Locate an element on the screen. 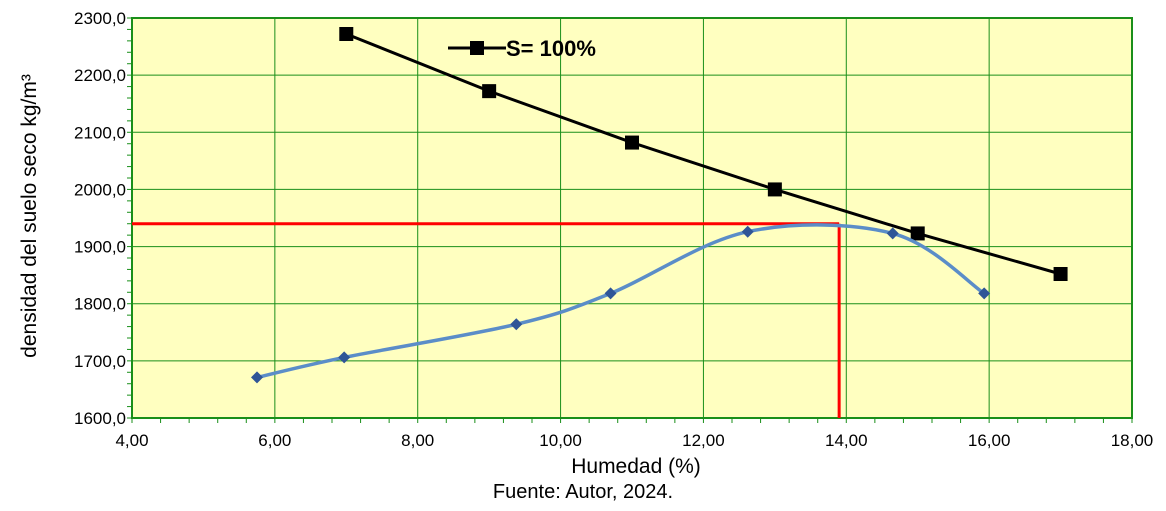 This screenshot has height=511, width=1166. y-tick-label: 2300,0 is located at coordinates (100, 18).